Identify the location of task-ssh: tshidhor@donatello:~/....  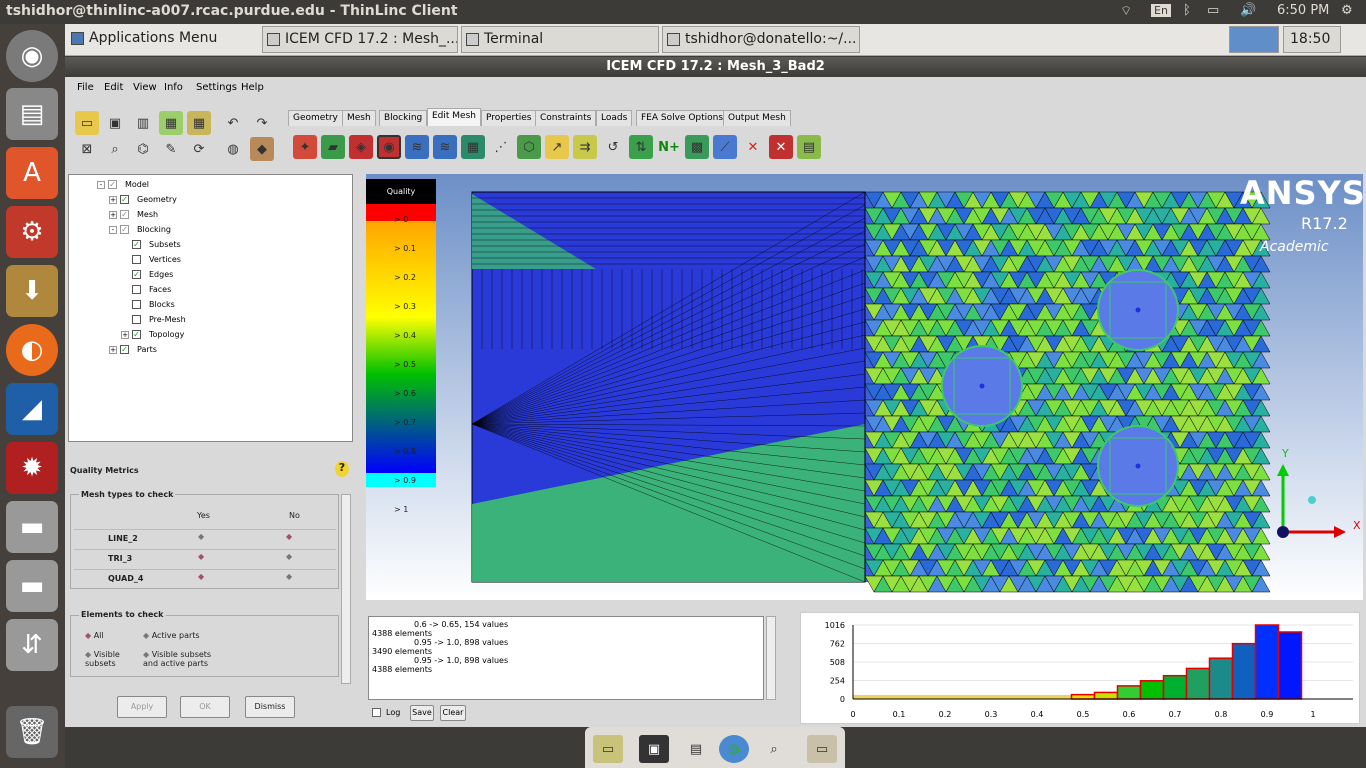
(761, 39).